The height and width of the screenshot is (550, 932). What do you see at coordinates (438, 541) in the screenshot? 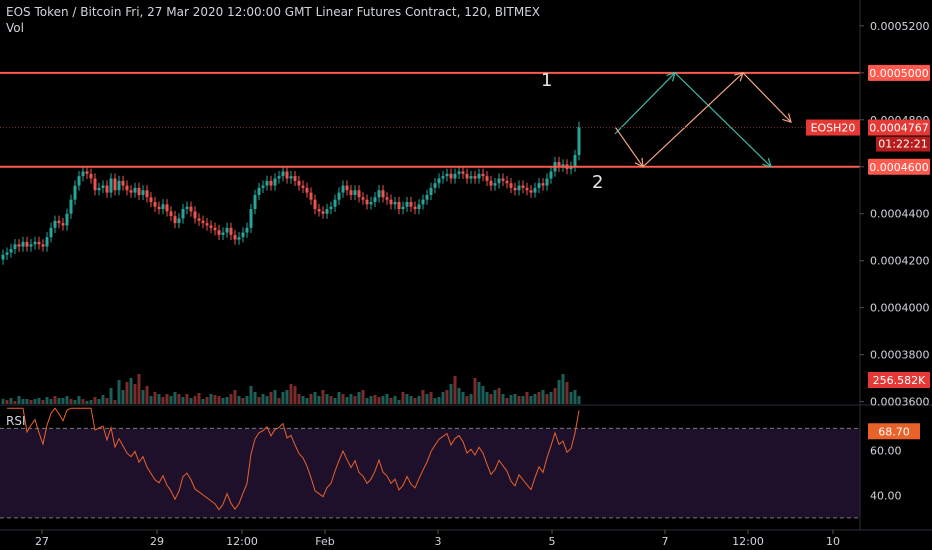
I see `x-tick-label: 3` at bounding box center [438, 541].